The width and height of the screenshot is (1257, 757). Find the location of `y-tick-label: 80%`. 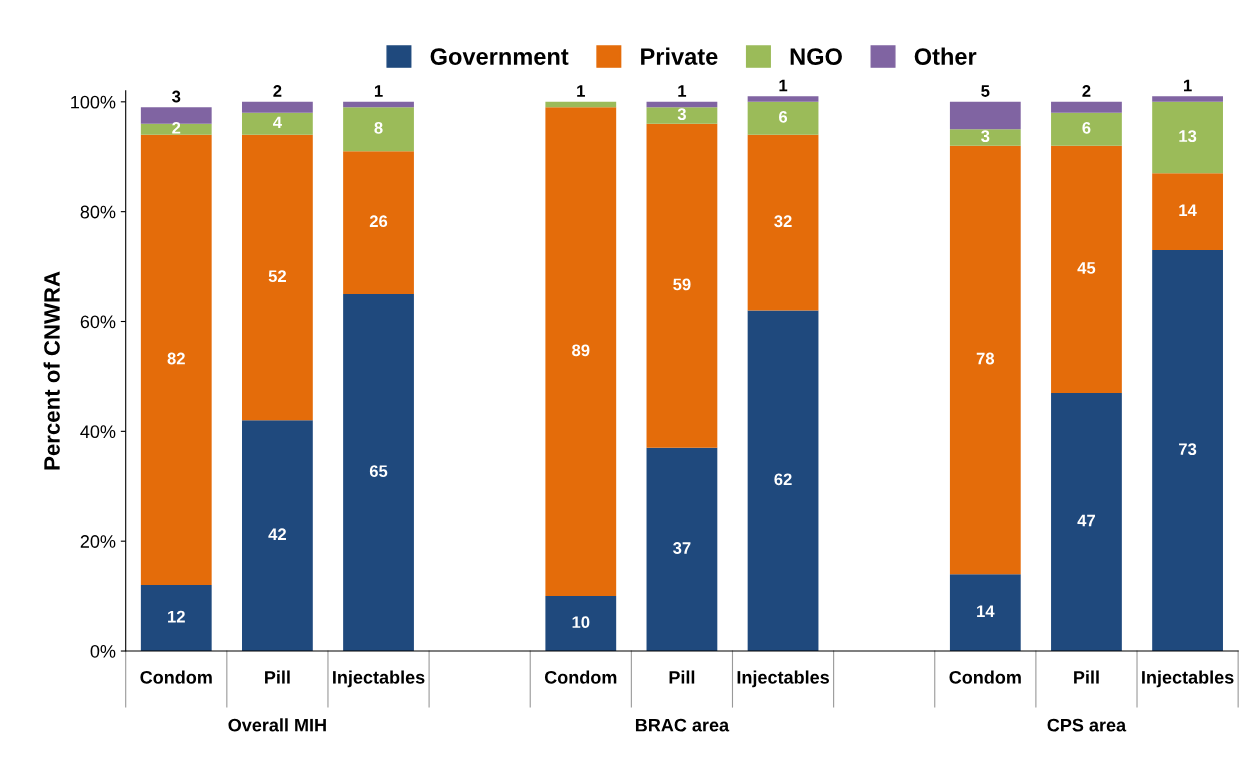

y-tick-label: 80% is located at coordinates (98, 212).